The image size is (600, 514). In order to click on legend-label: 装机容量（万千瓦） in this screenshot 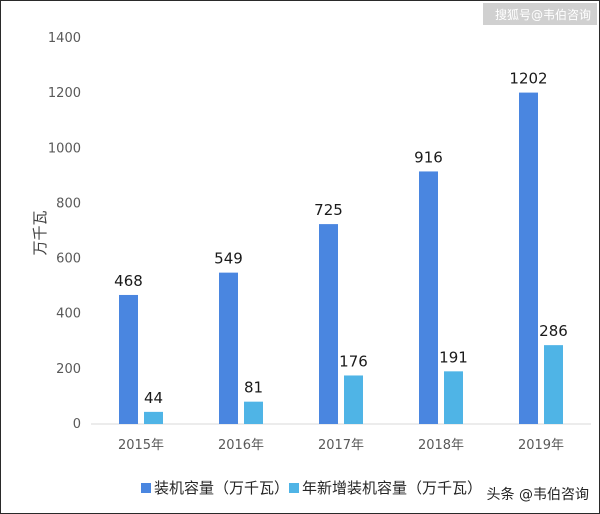, I will do `click(221, 488)`.